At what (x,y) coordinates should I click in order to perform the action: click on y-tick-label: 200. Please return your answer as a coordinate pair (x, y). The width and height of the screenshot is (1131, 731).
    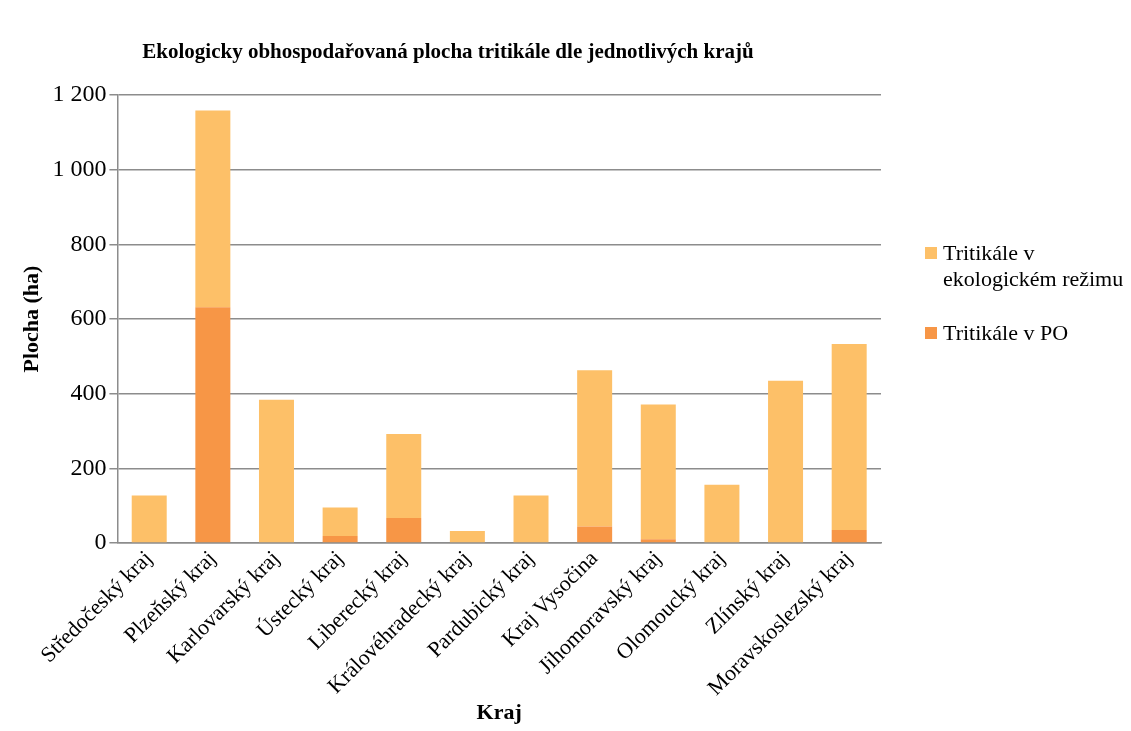
    Looking at the image, I should click on (88, 466).